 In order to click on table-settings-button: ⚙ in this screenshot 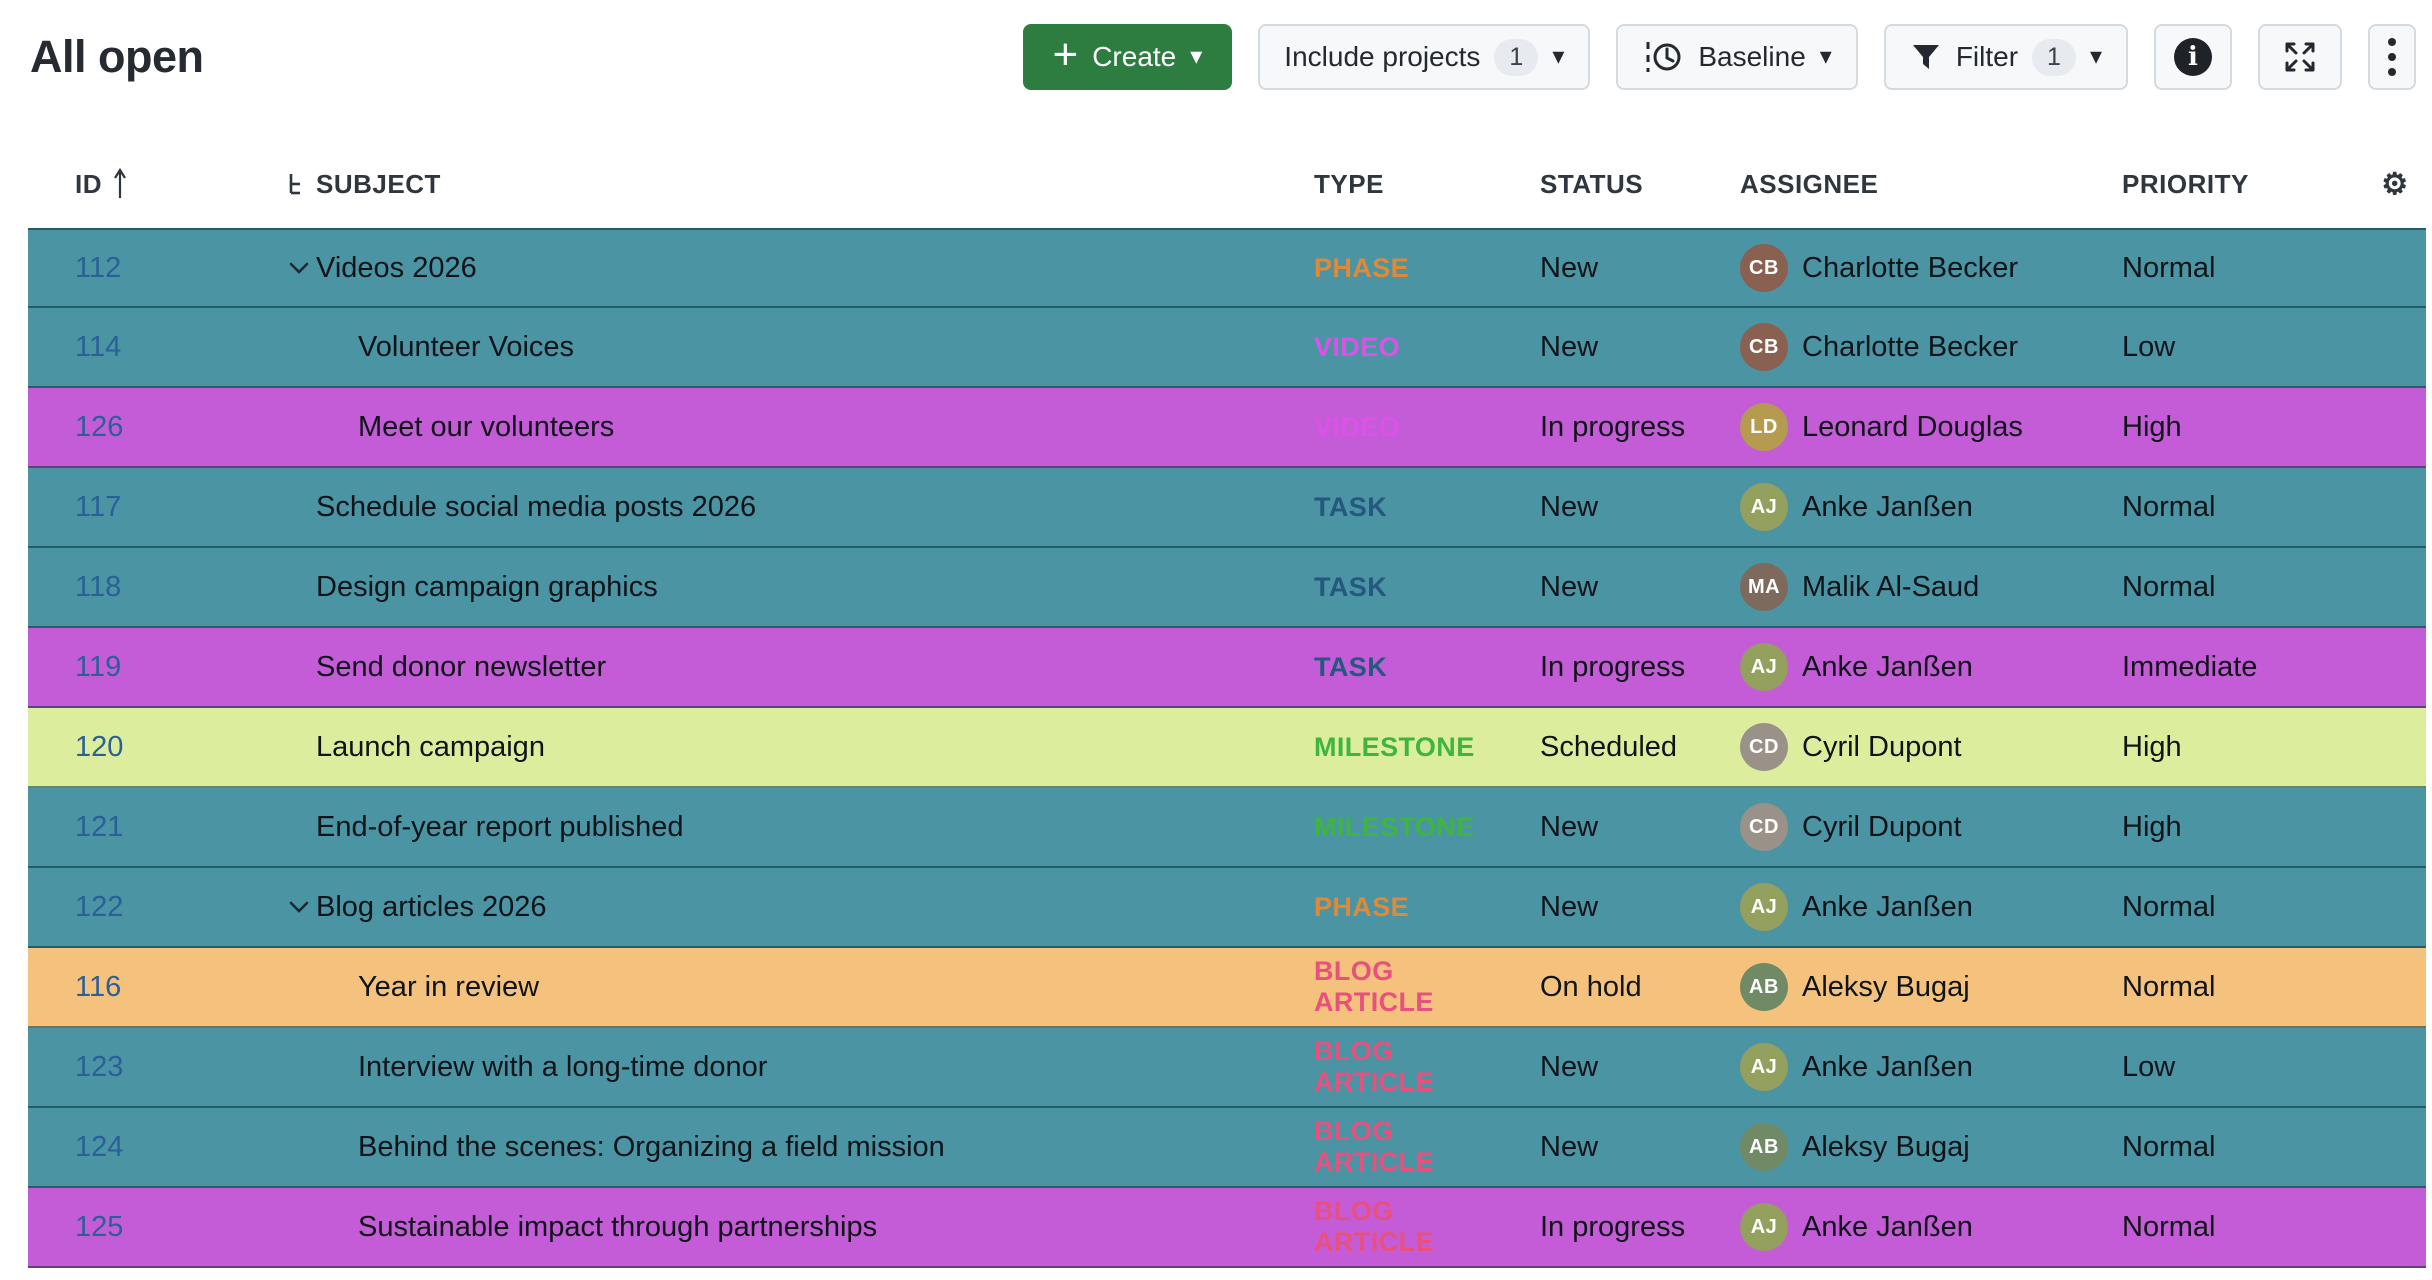, I will do `click(2395, 184)`.